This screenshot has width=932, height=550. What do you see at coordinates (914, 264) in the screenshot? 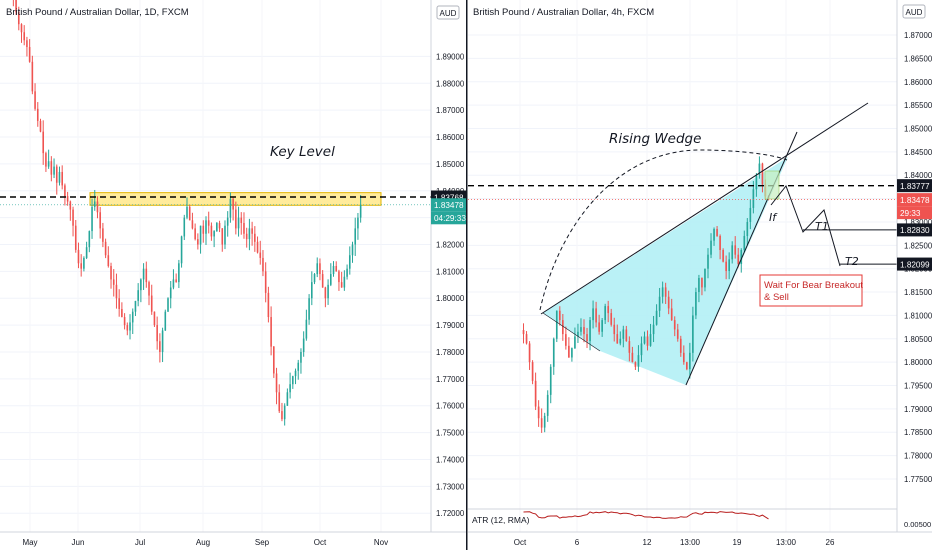
I see `price-tag: 1.82099` at bounding box center [914, 264].